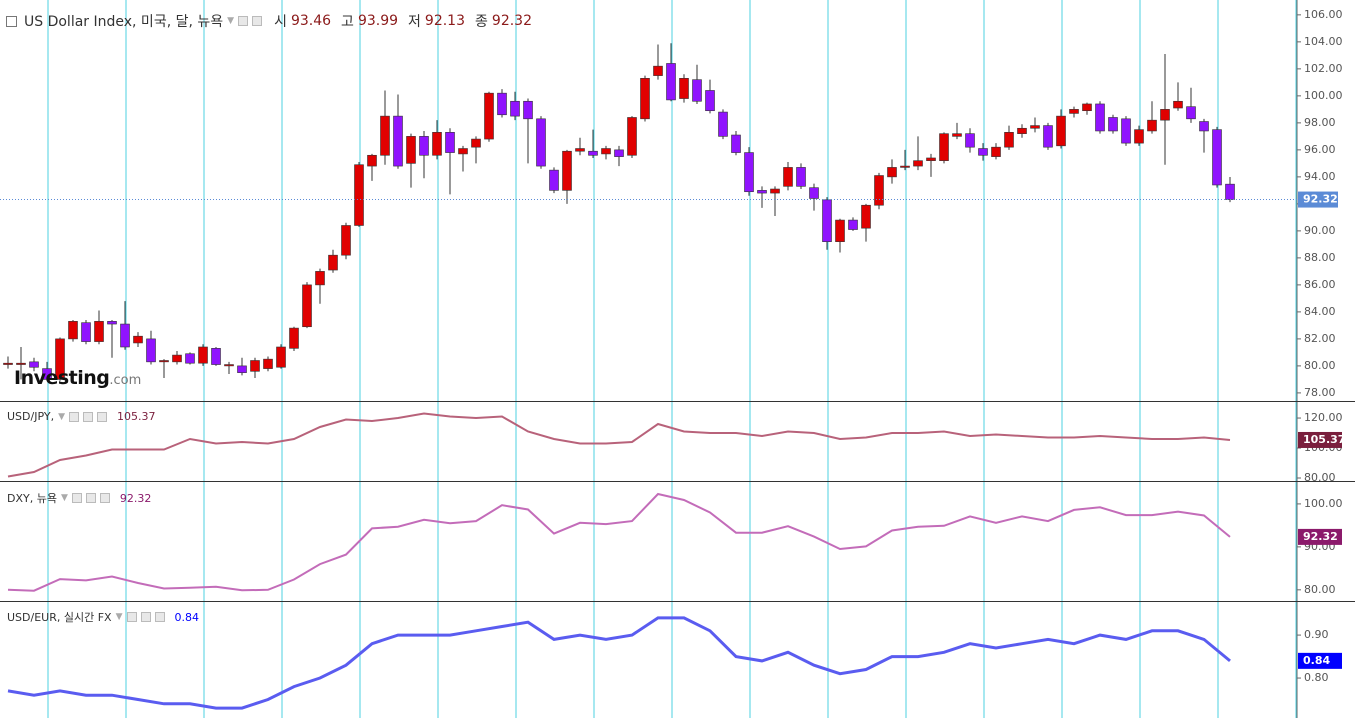  Describe the element at coordinates (347, 22) in the screenshot. I see `ohlc-label: 고` at that location.